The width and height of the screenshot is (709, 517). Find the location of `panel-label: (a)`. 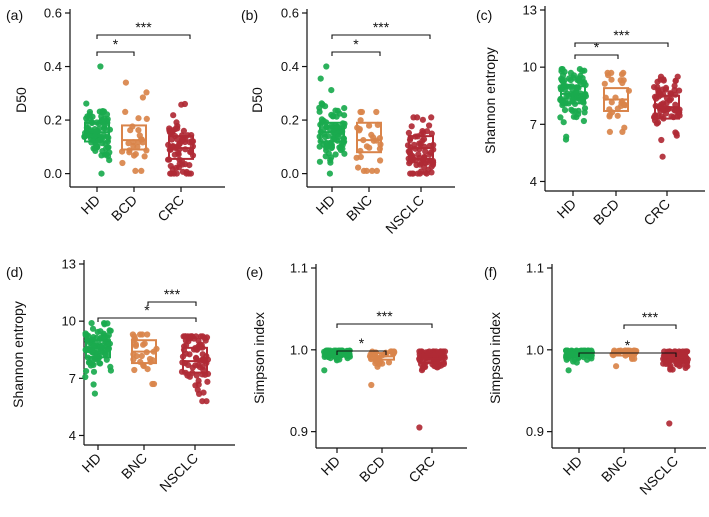

panel-label: (a) is located at coordinates (14, 15).